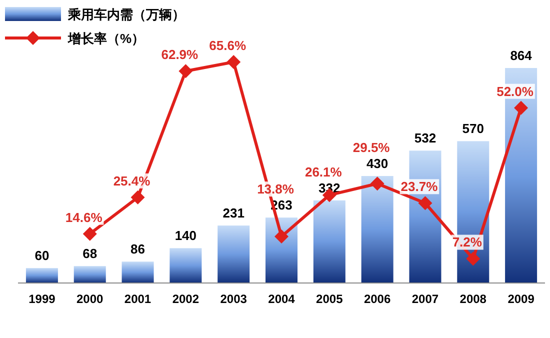  What do you see at coordinates (323, 172) in the screenshot?
I see `data-label: 26.1%` at bounding box center [323, 172].